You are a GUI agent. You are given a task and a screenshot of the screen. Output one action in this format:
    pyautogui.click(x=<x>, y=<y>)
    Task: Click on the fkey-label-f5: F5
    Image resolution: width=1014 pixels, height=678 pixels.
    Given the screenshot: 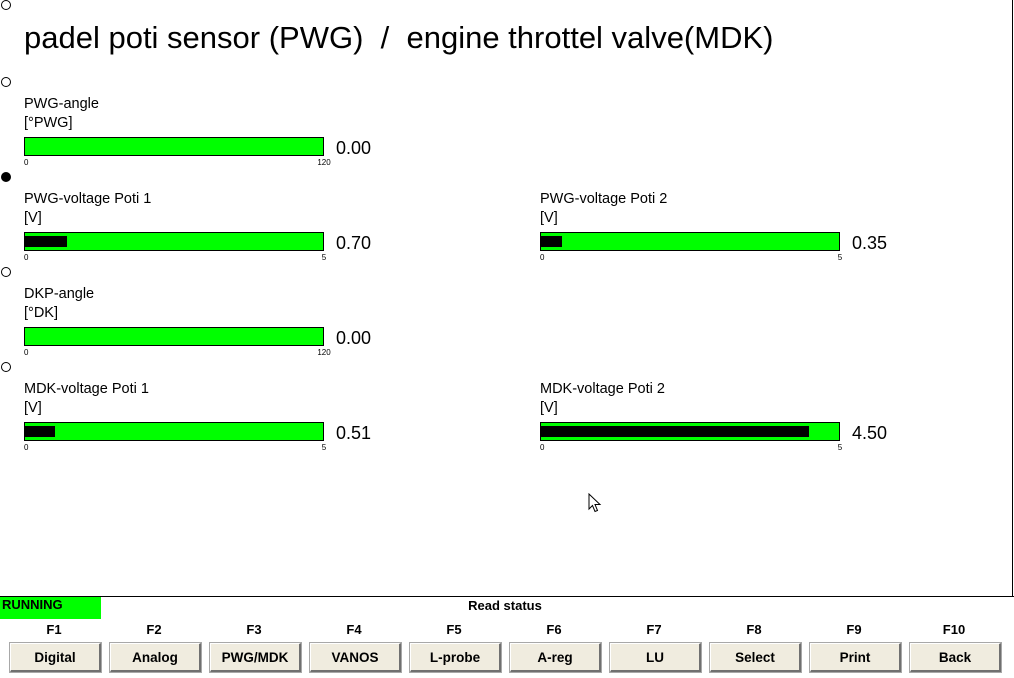 What is the action you would take?
    pyautogui.click(x=454, y=629)
    